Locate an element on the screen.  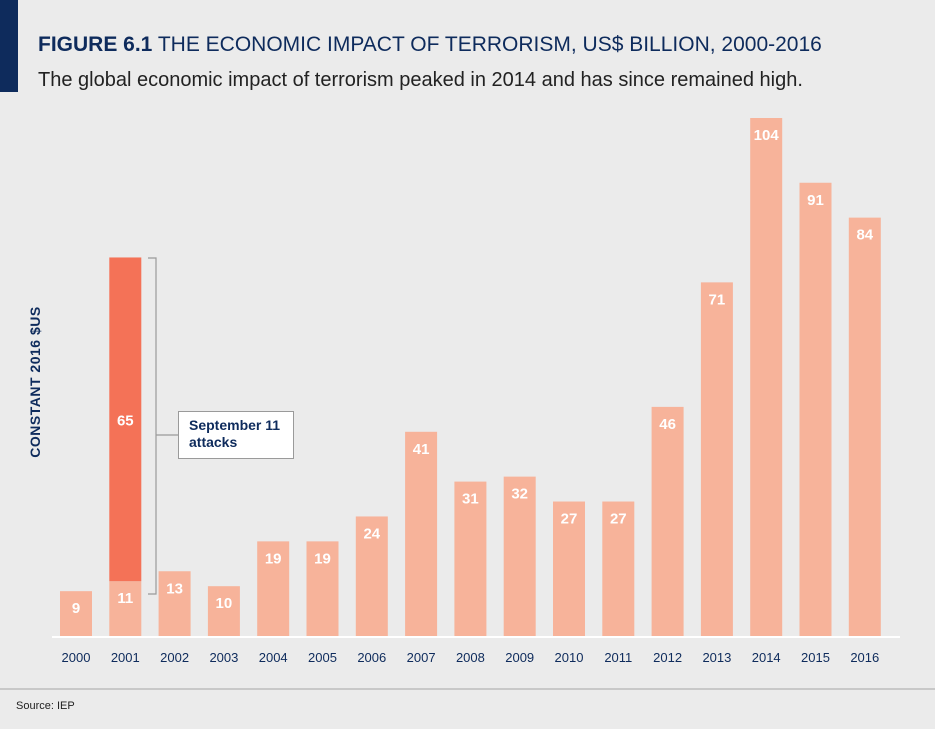
bar-label-2004: 19 is located at coordinates (273, 558).